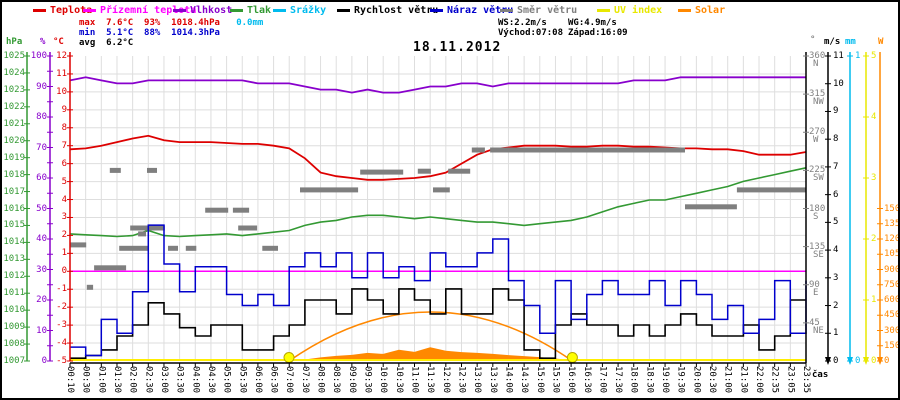 The image size is (900, 400). I want to click on uv-tick-label: 4, so click(874, 117).